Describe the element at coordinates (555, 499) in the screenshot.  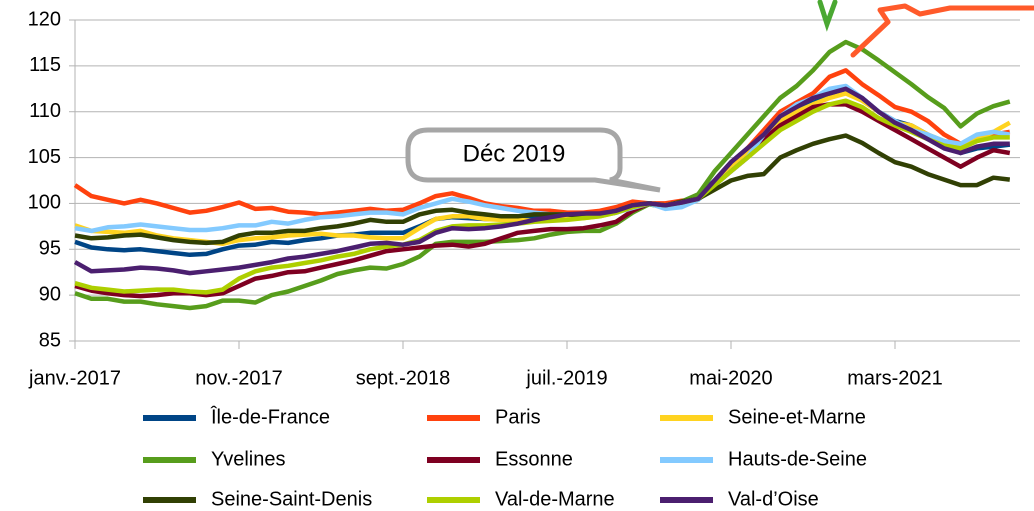
I see `legend-label: Val-de-Marne` at that location.